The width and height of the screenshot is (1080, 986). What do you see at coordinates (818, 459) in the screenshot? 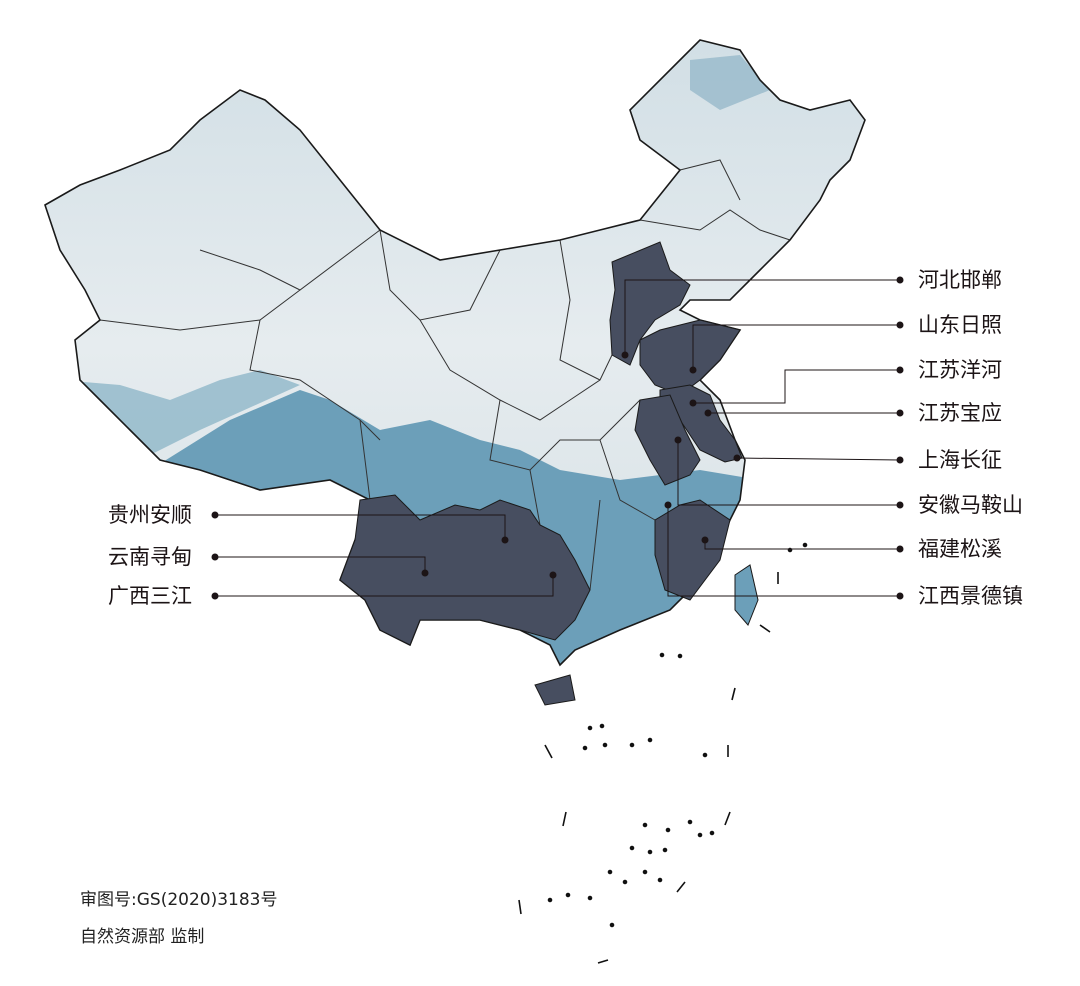
I see `leader-line-changzheng` at bounding box center [818, 459].